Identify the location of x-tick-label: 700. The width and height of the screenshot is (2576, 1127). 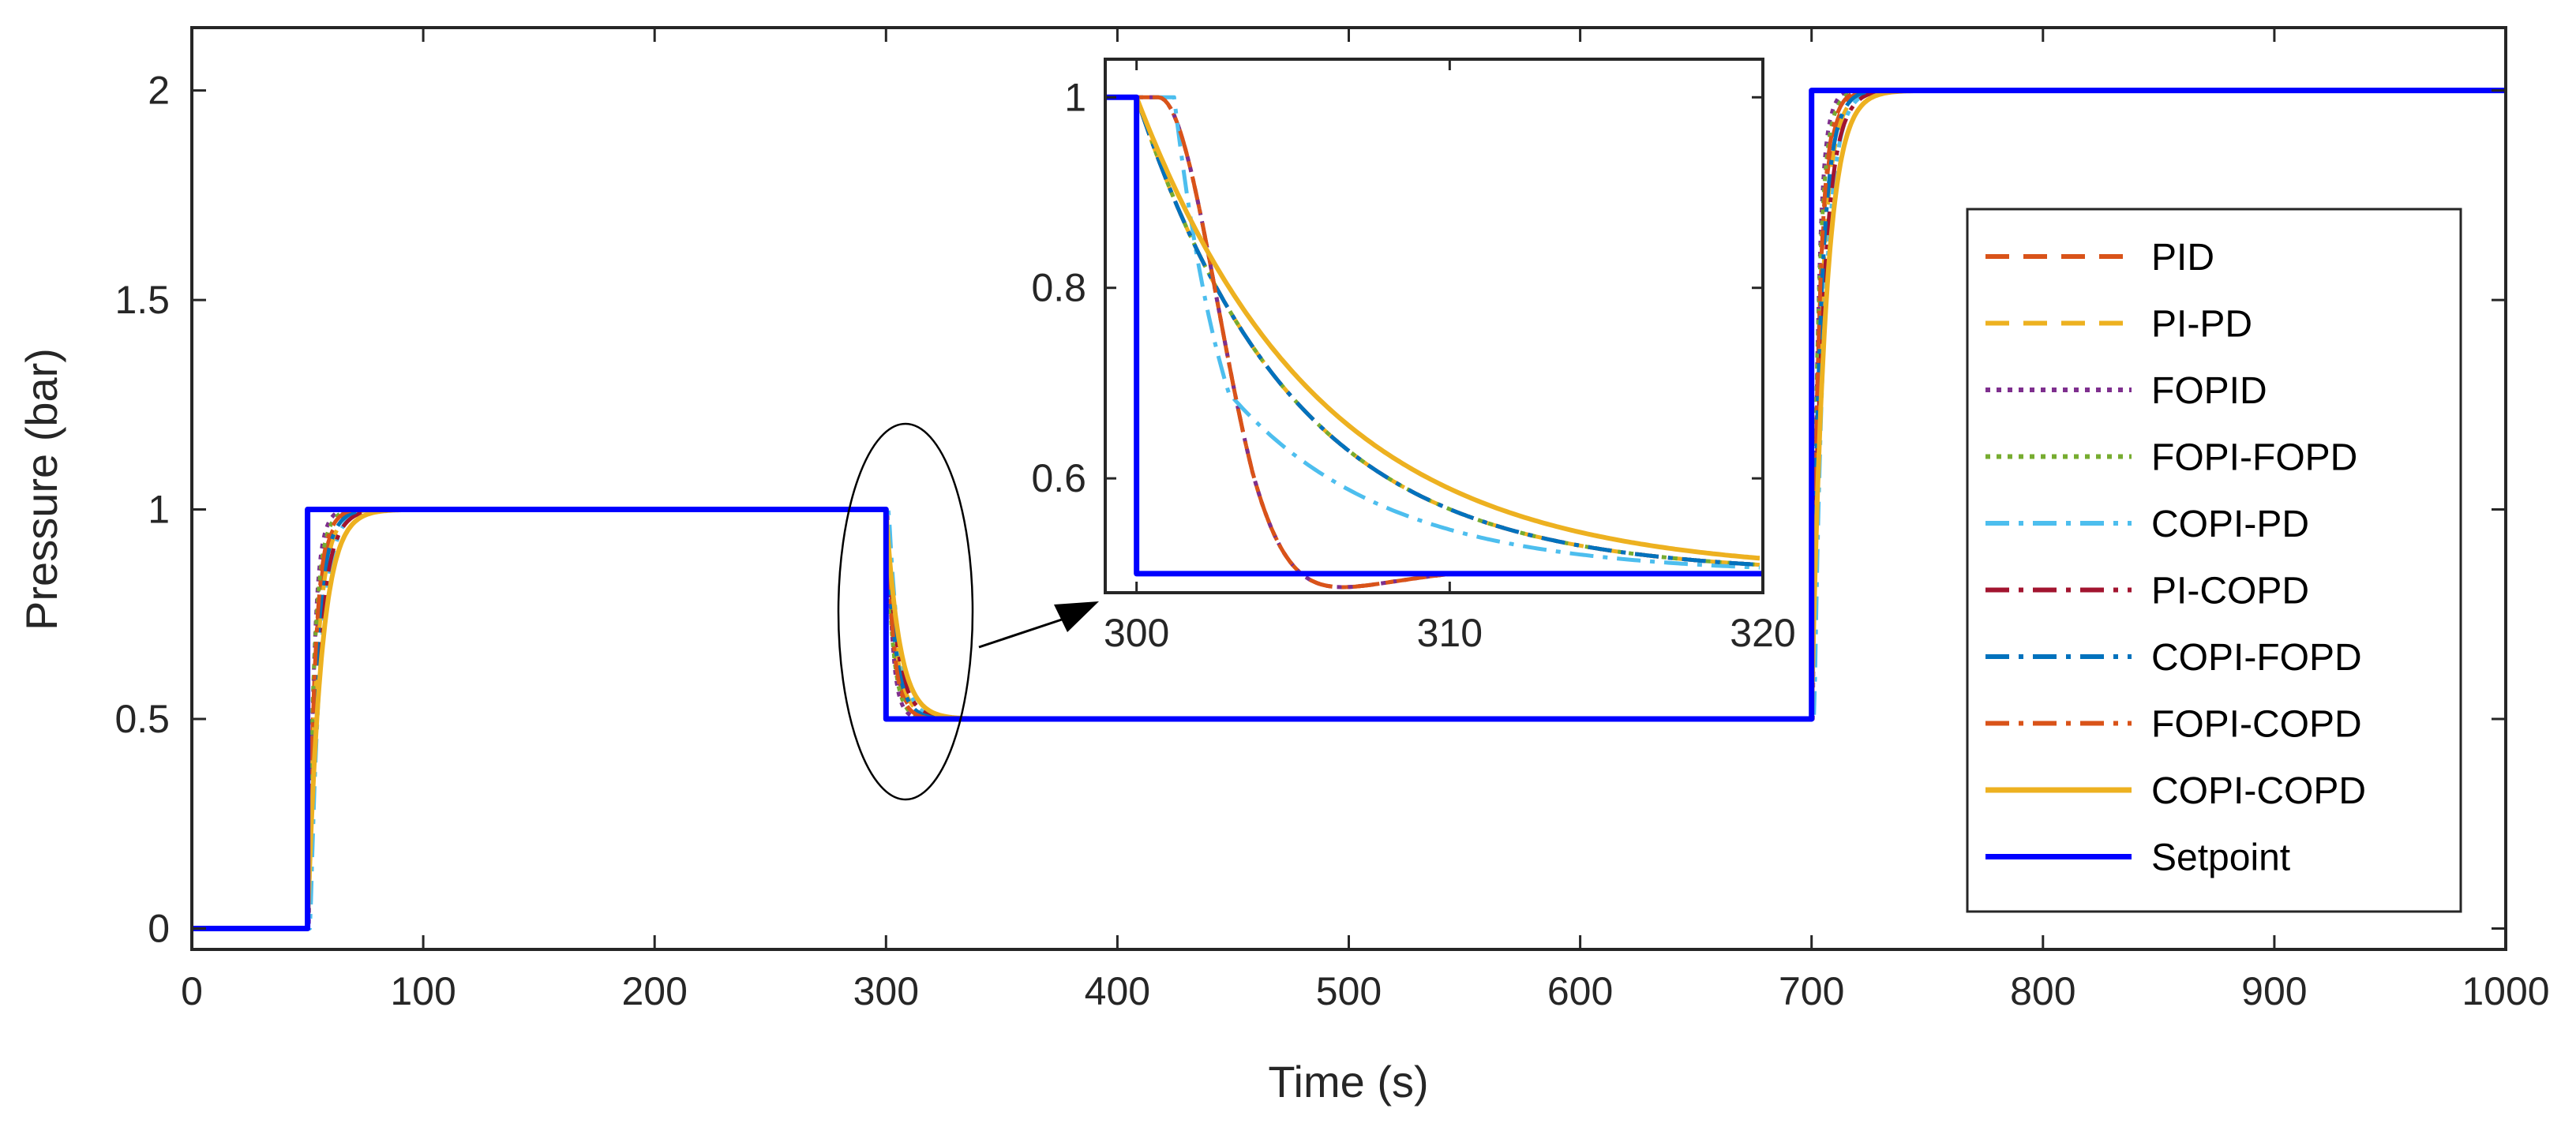
(1811, 991).